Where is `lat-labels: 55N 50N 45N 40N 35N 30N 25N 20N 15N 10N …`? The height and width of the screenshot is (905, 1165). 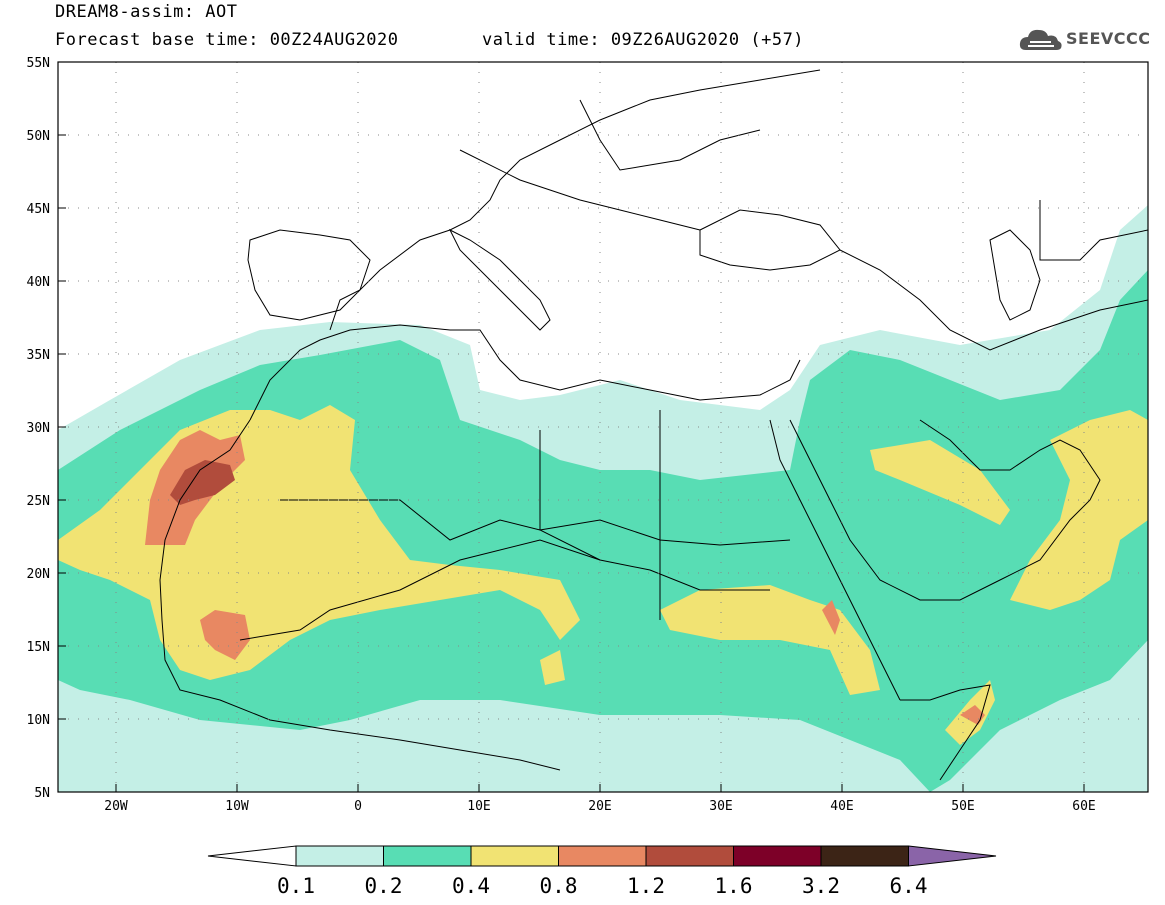 lat-labels: 55N 50N 45N 40N 35N 30N 25N 20N 15N 10N … is located at coordinates (38, 428).